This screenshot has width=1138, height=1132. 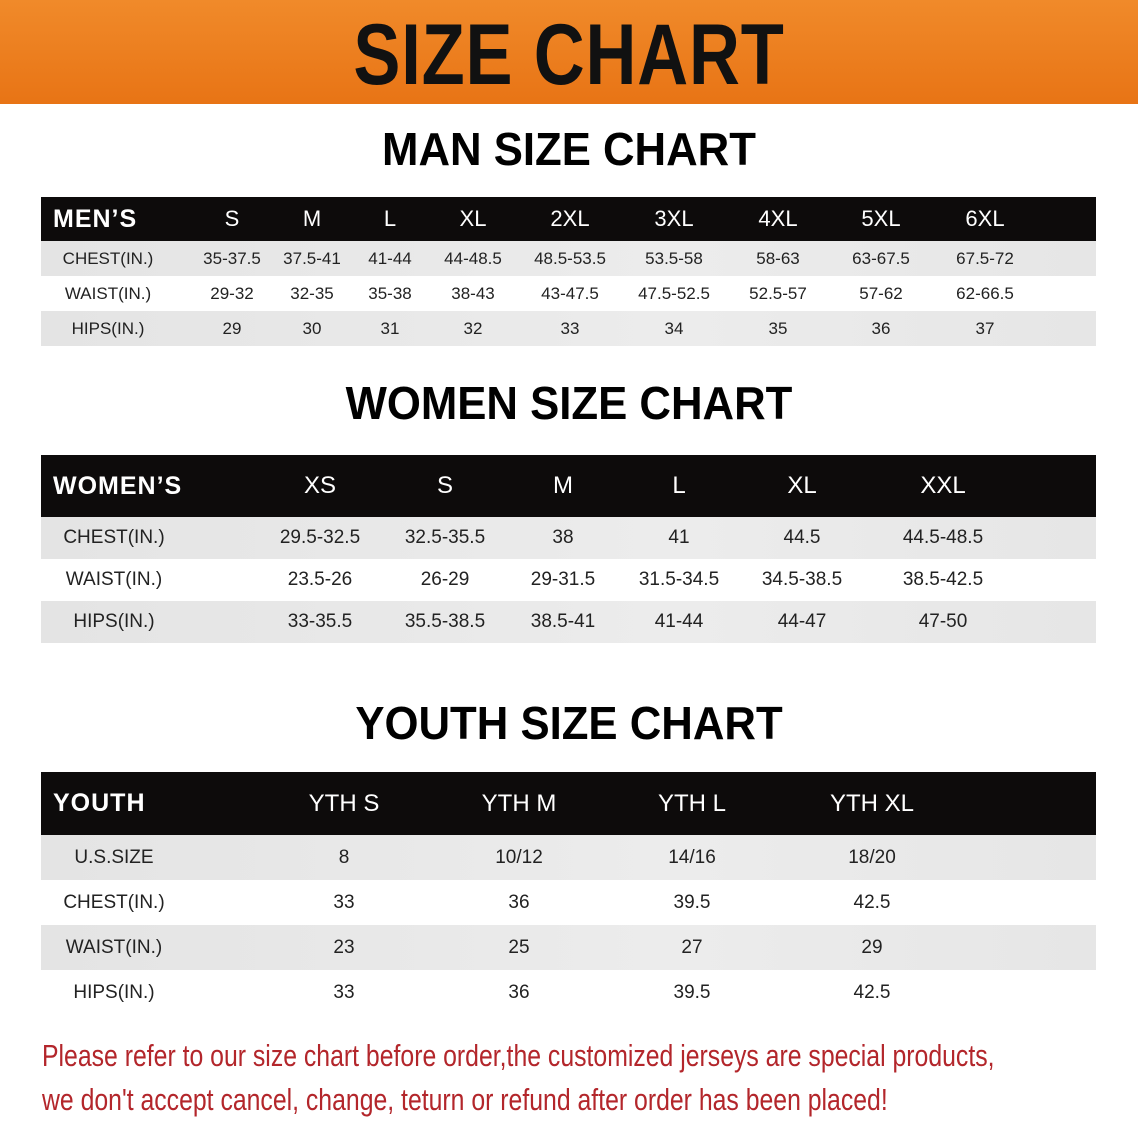 What do you see at coordinates (569, 403) in the screenshot?
I see `women-section-title: WOMEN SIZE CHART` at bounding box center [569, 403].